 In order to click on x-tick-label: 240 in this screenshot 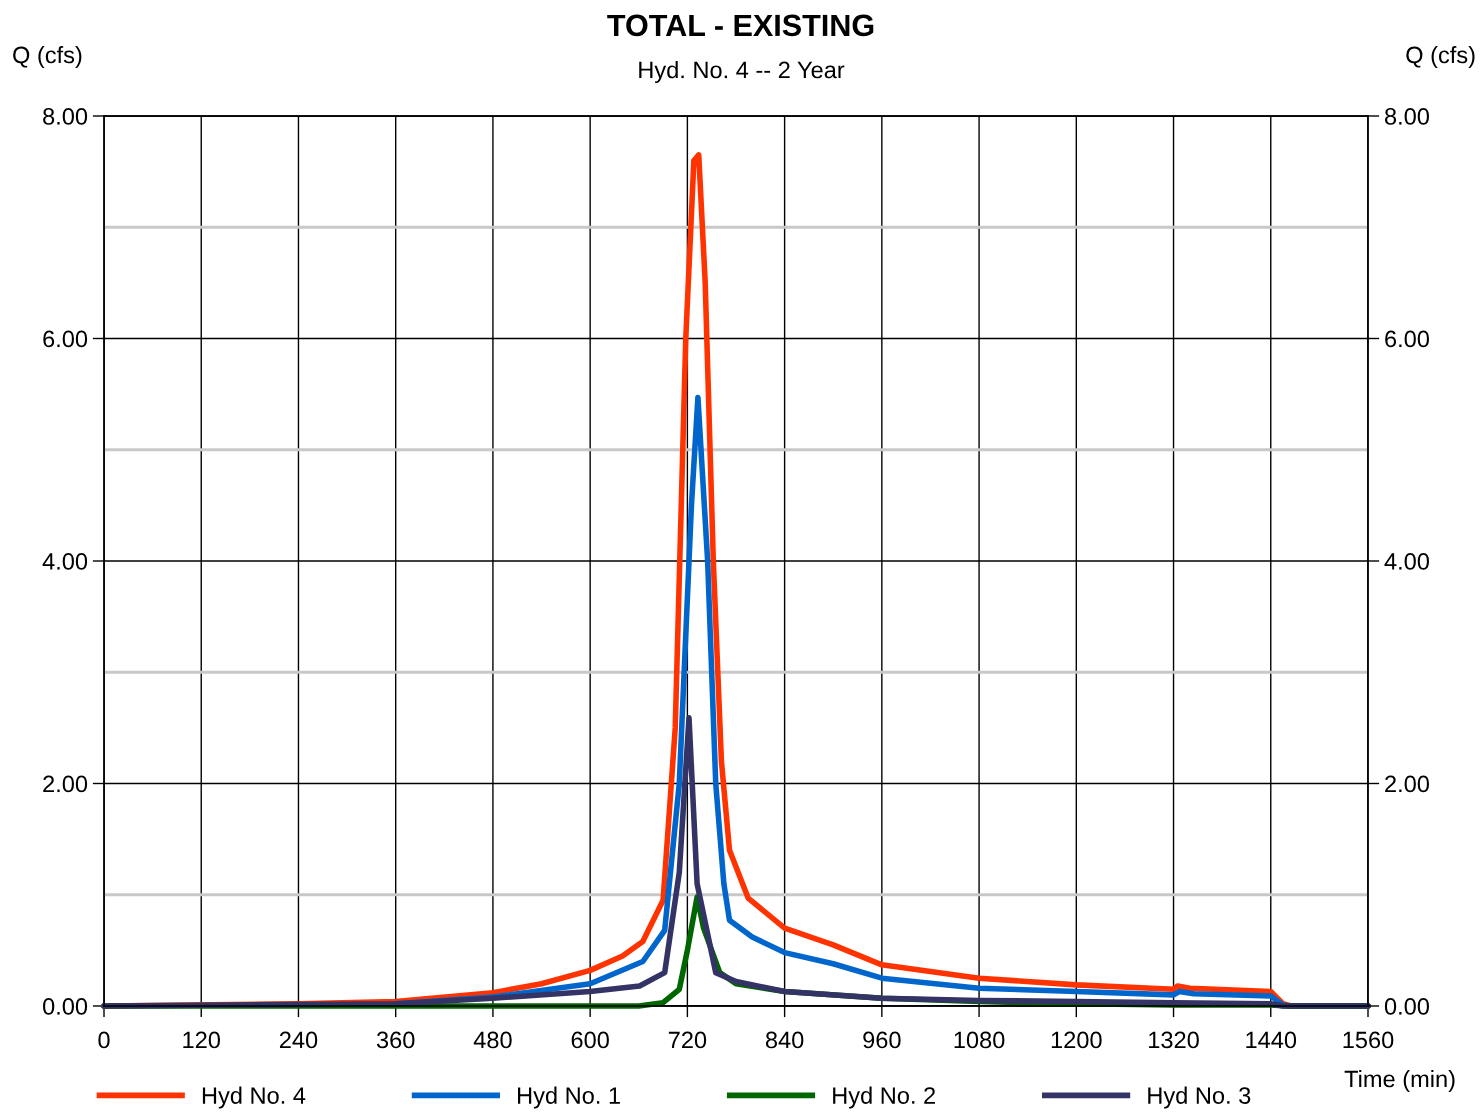, I will do `click(298, 1040)`.